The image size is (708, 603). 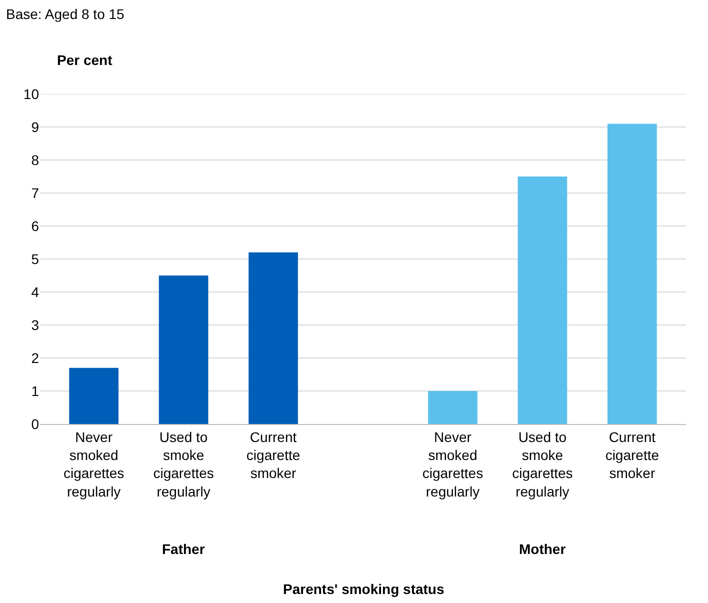 What do you see at coordinates (85, 60) in the screenshot?
I see `y-axis-title: Per cent` at bounding box center [85, 60].